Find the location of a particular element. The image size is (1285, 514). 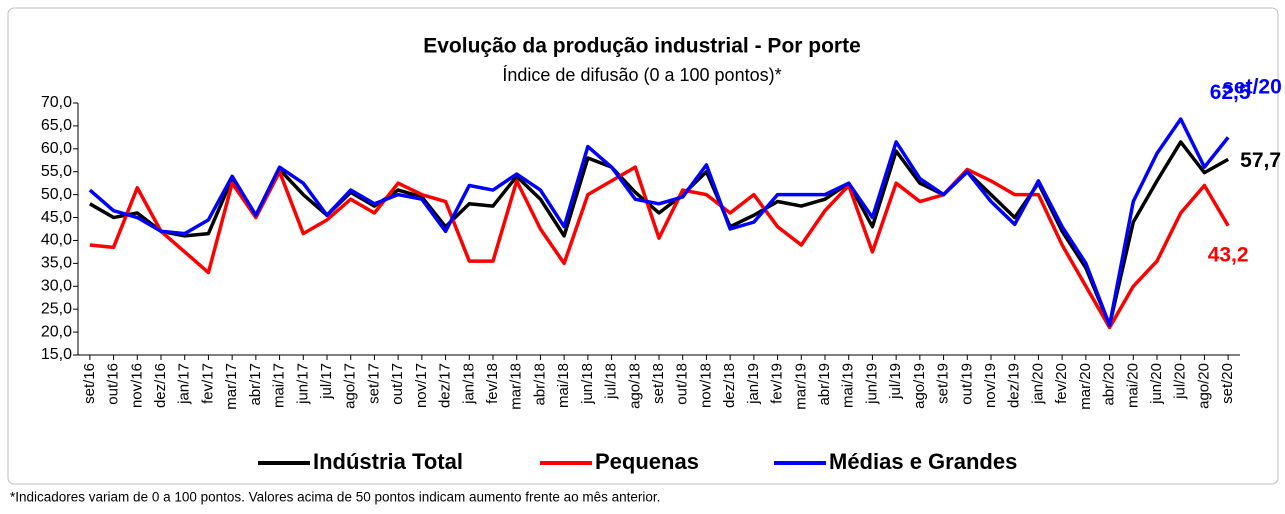

legend-label: Médias e Grandes is located at coordinates (923, 461).